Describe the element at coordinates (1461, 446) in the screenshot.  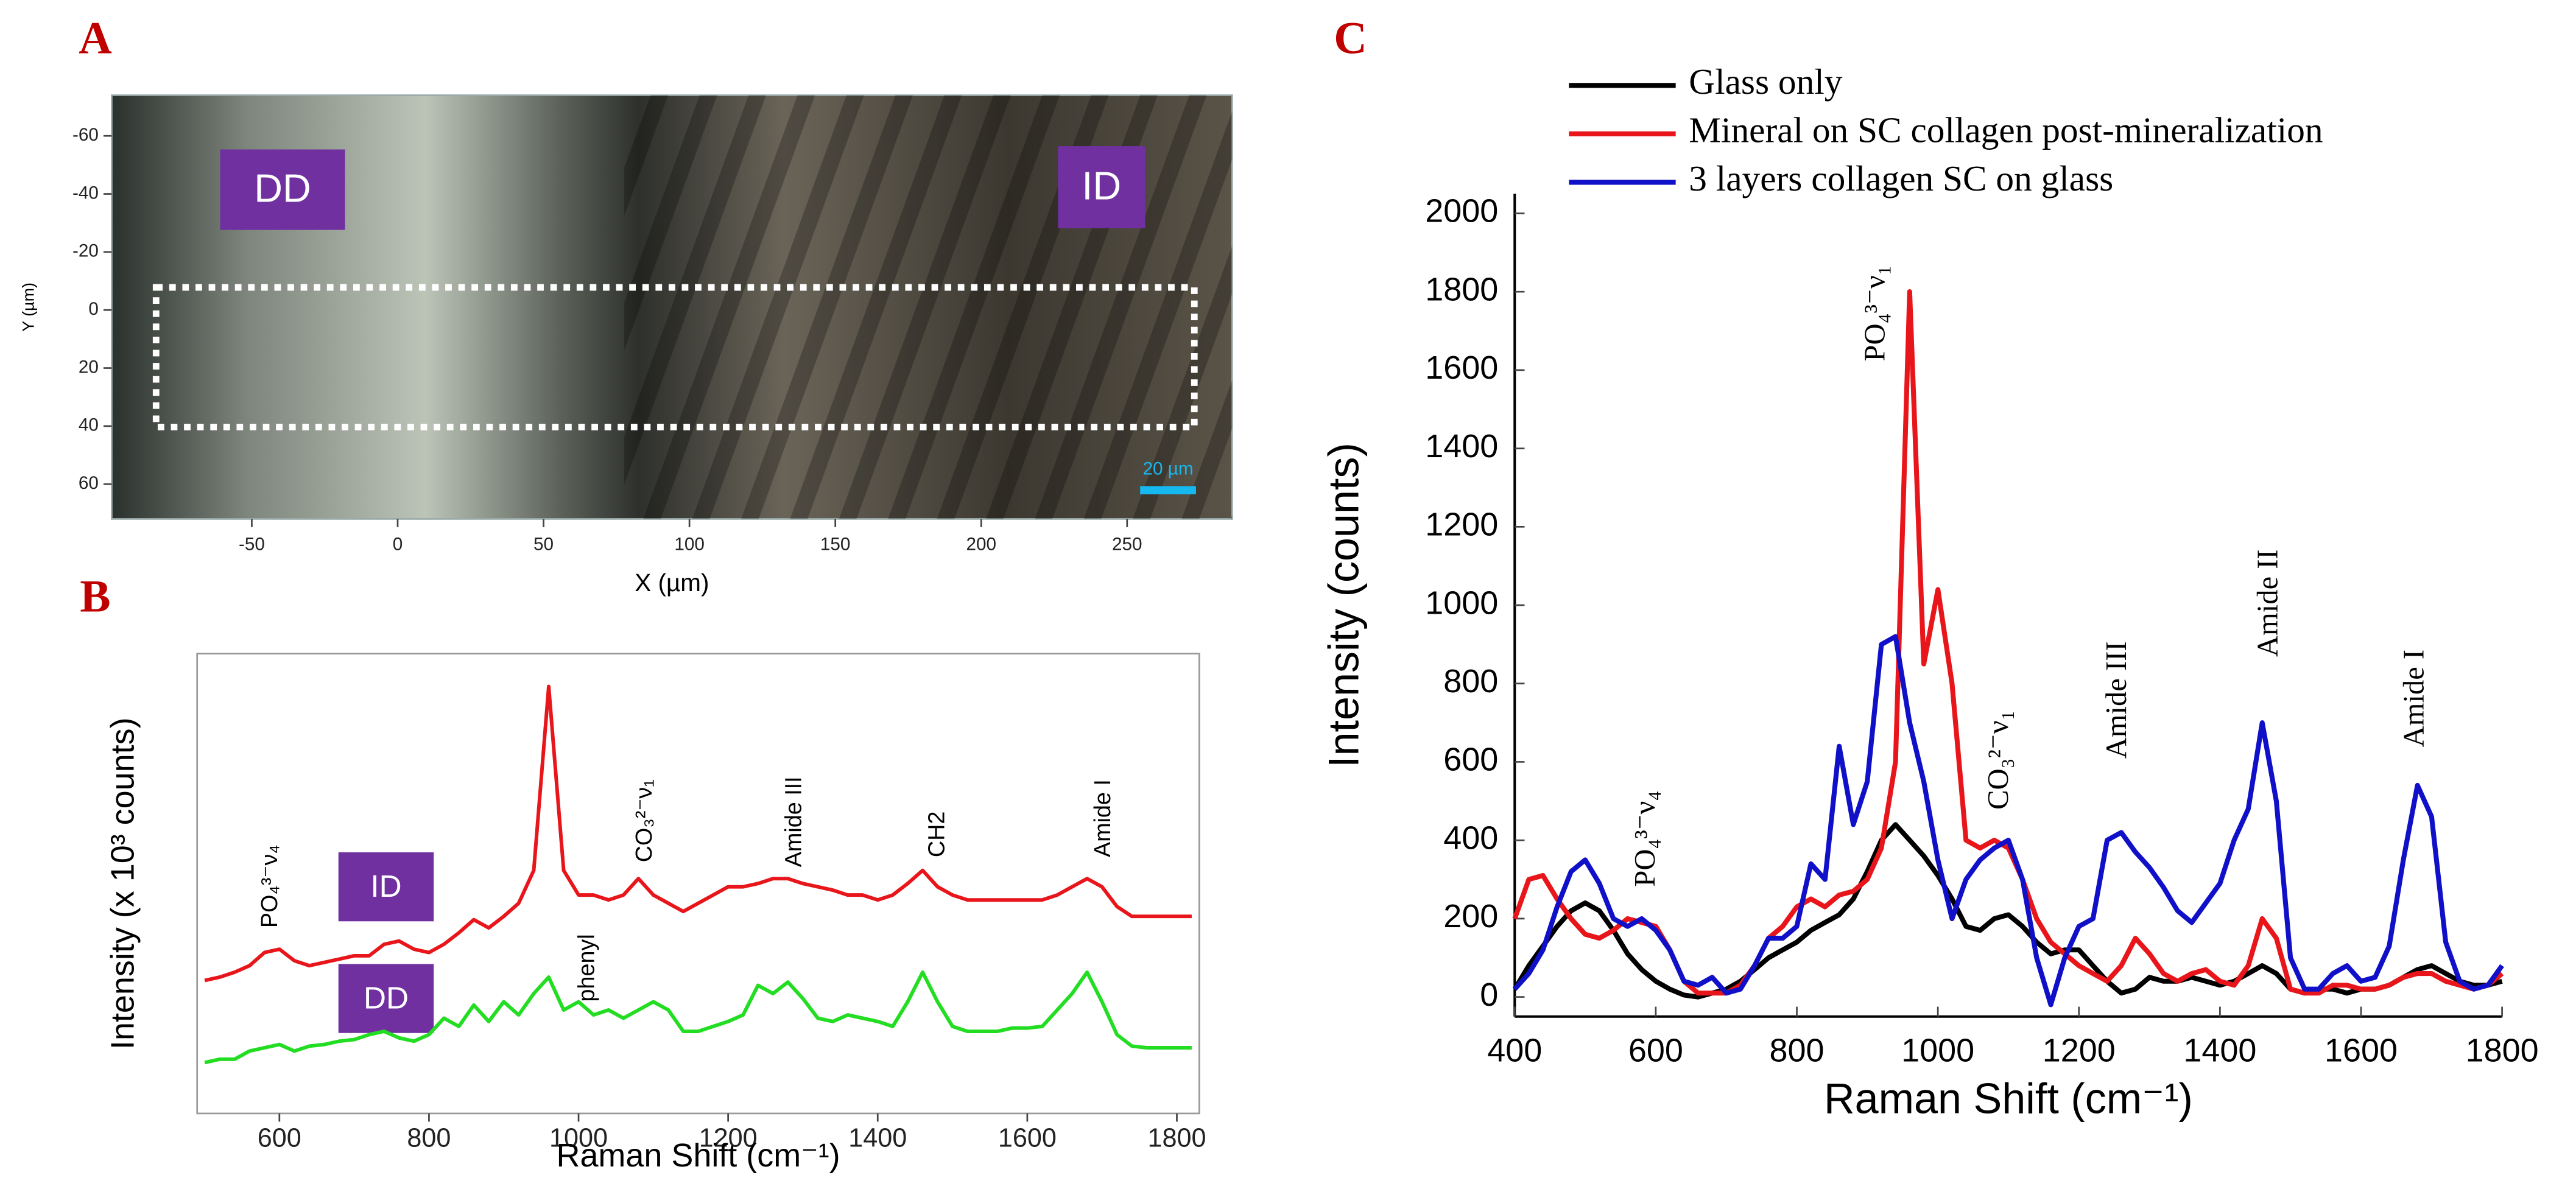
I see `y-tick-label: 1400` at that location.